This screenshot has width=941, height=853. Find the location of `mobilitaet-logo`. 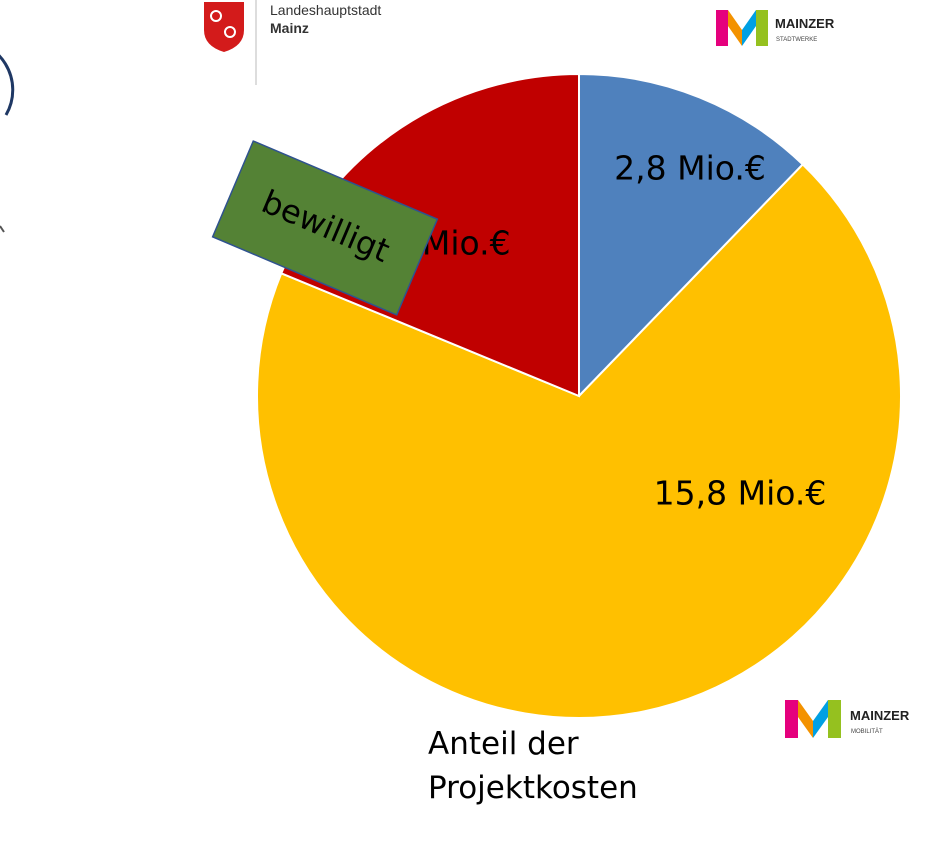

mobilitaet-logo is located at coordinates (813, 719).